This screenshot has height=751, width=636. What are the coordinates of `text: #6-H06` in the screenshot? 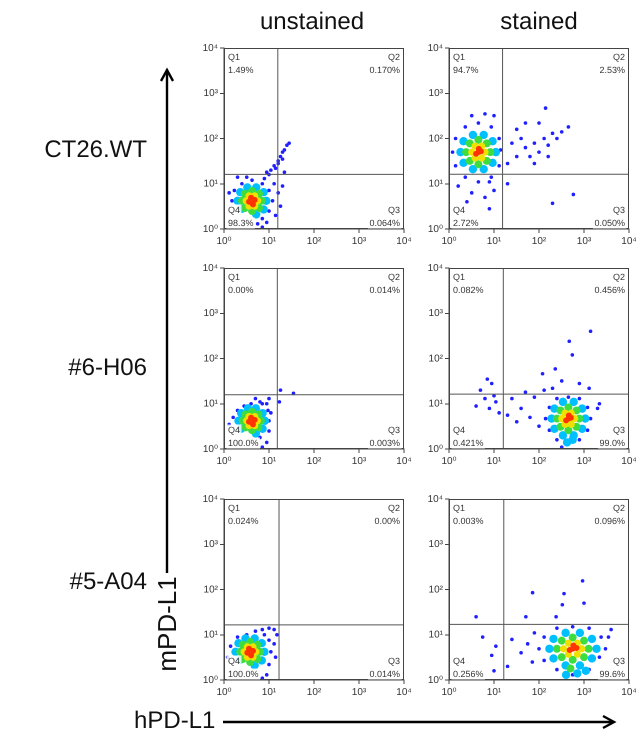 It's located at (107, 367).